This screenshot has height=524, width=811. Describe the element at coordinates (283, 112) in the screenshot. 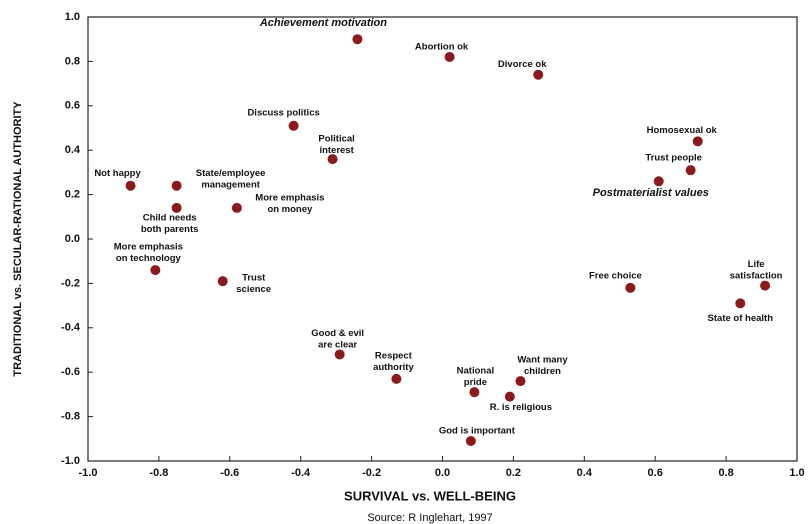

I see `point-label: Discuss politics` at that location.